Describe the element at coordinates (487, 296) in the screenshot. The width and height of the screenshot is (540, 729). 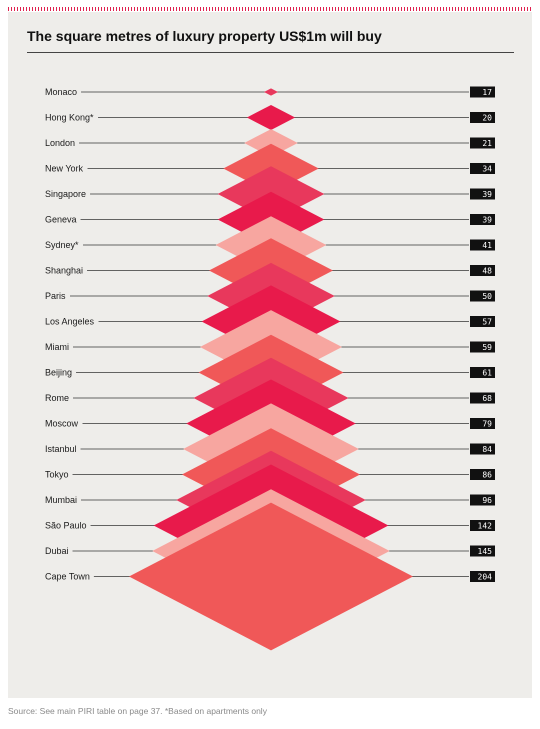
I see `value-label: 50` at that location.